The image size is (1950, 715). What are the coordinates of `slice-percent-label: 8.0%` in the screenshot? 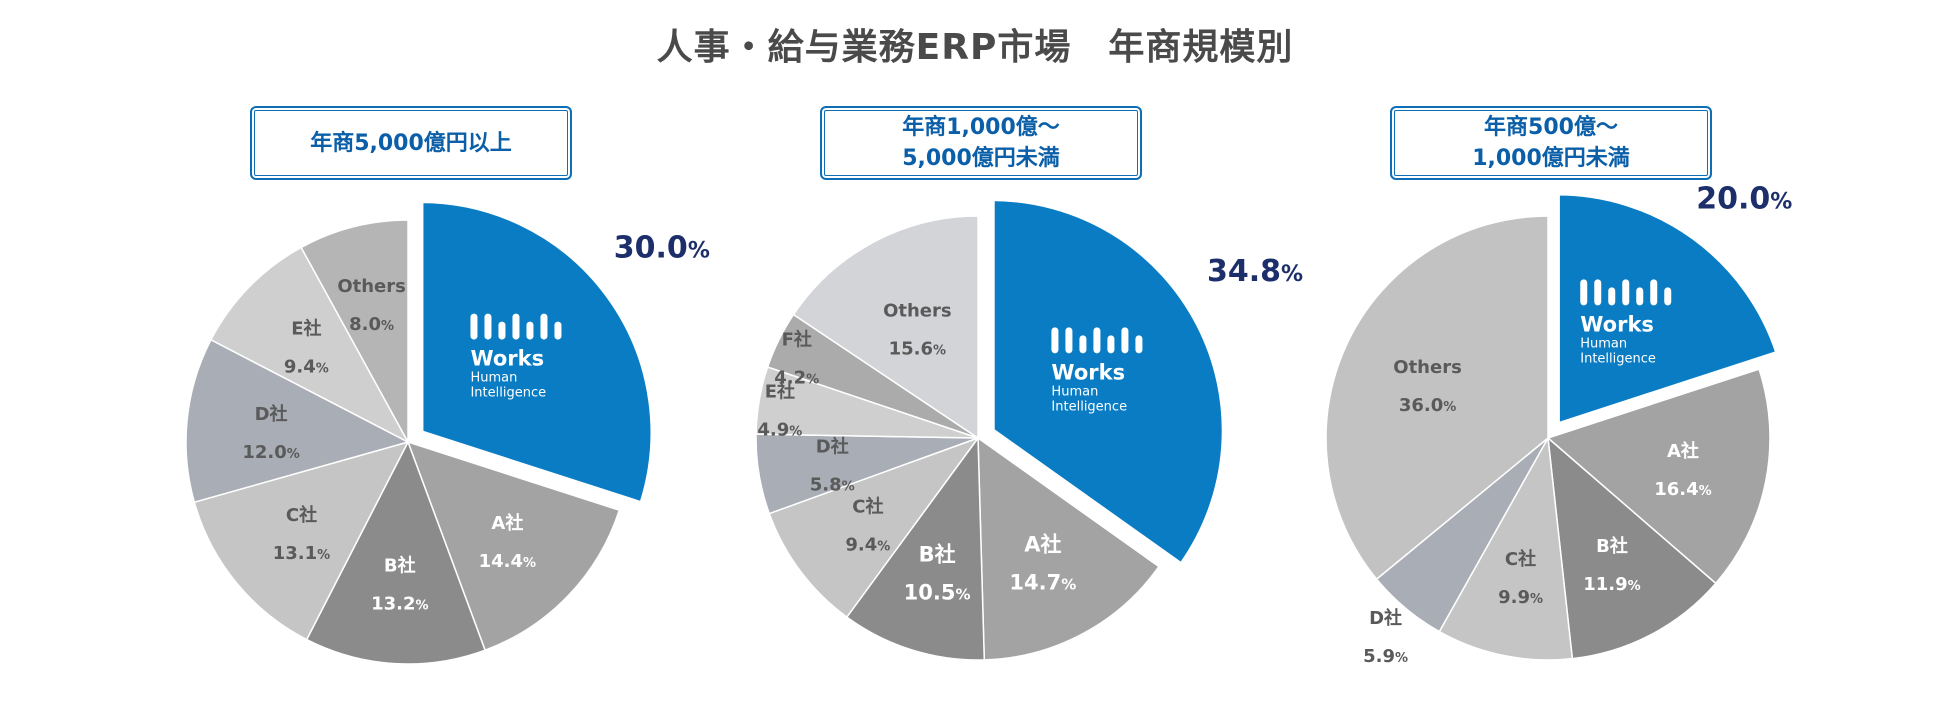 It's located at (371, 324).